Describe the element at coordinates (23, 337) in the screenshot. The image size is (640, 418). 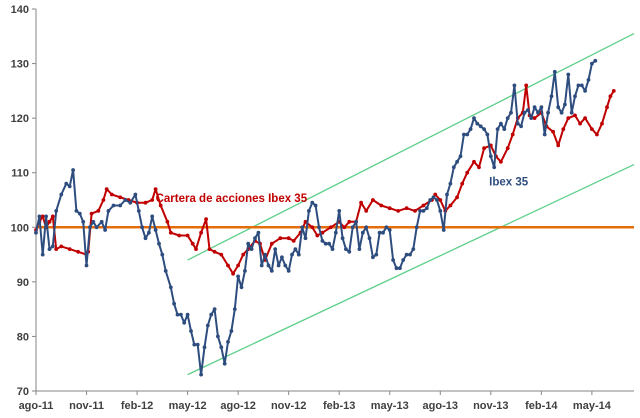
I see `y-tick-label: 80` at that location.